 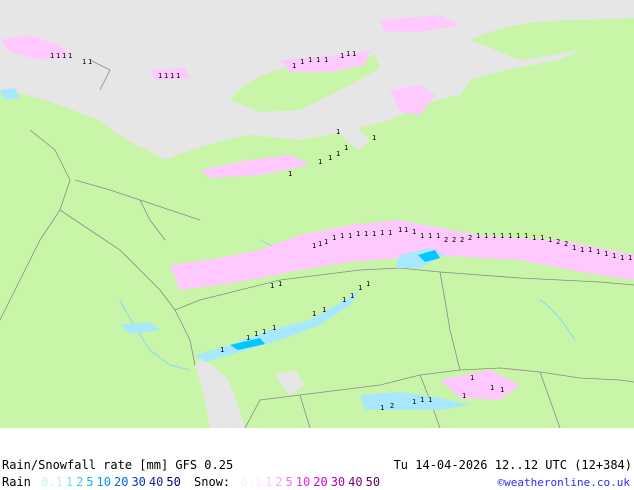 What do you see at coordinates (563, 482) in the screenshot?
I see `credit-link: ©weatheronline.co.uk` at bounding box center [563, 482].